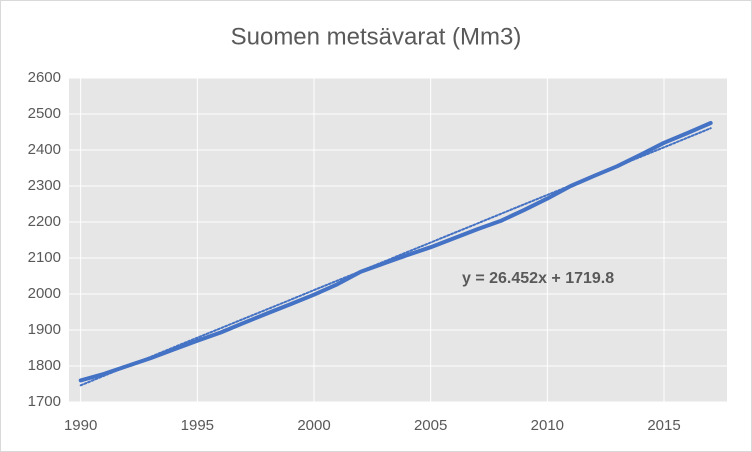  I want to click on y-tick-label: 2400, so click(44, 149).